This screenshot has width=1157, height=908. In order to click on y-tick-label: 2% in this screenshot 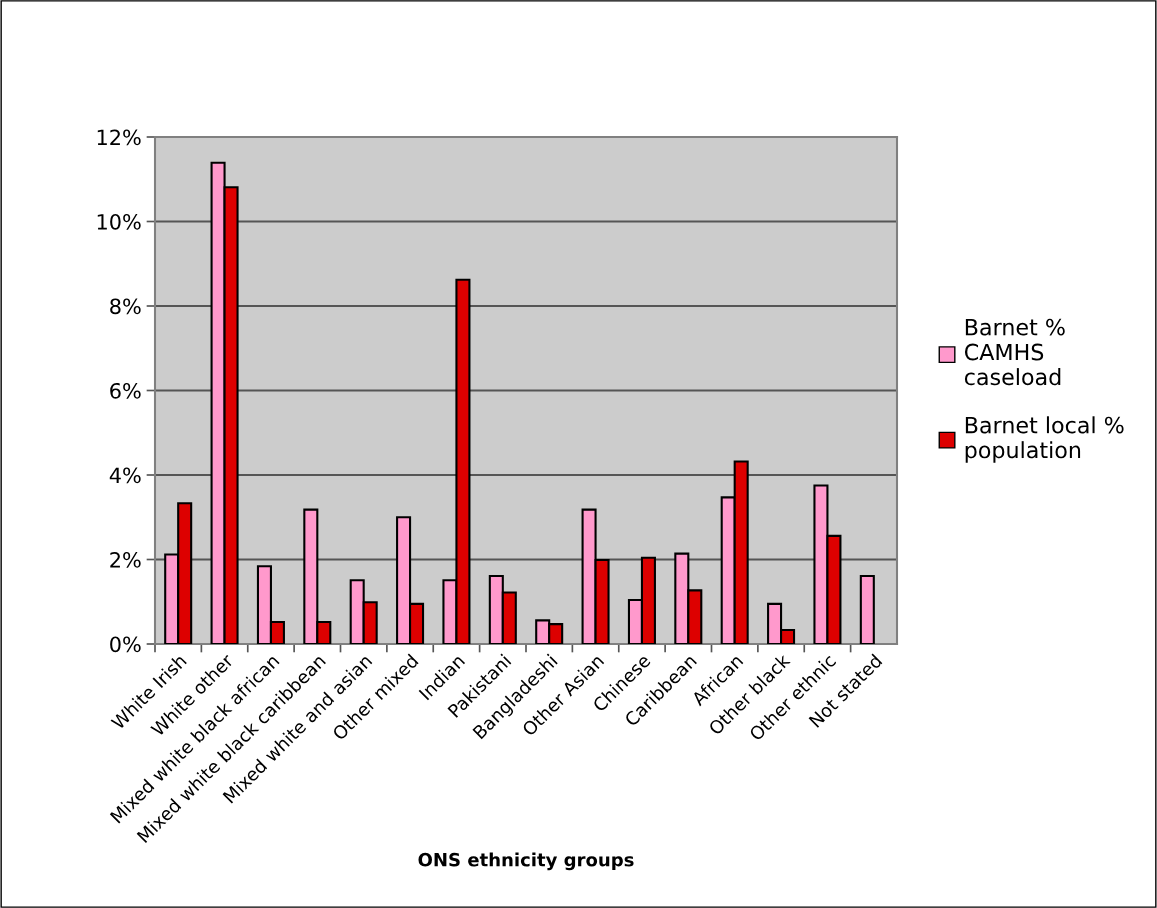, I will do `click(125, 559)`.